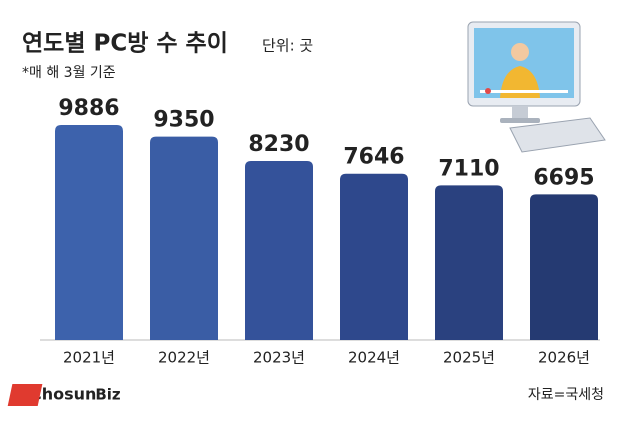 This screenshot has width=640, height=421. What do you see at coordinates (25, 395) in the screenshot?
I see `logo-box` at bounding box center [25, 395].